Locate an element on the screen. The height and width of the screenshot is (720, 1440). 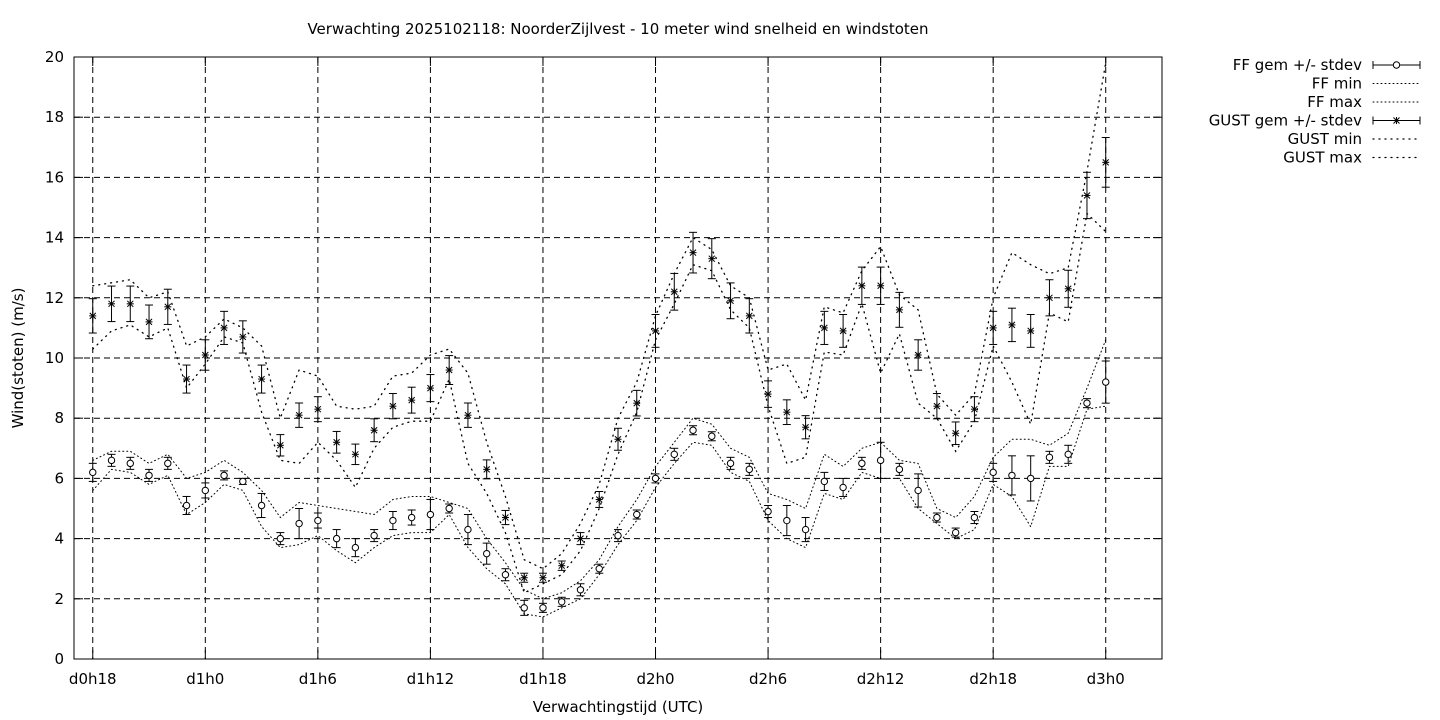
x-tick-label: d1h18 is located at coordinates (543, 679).